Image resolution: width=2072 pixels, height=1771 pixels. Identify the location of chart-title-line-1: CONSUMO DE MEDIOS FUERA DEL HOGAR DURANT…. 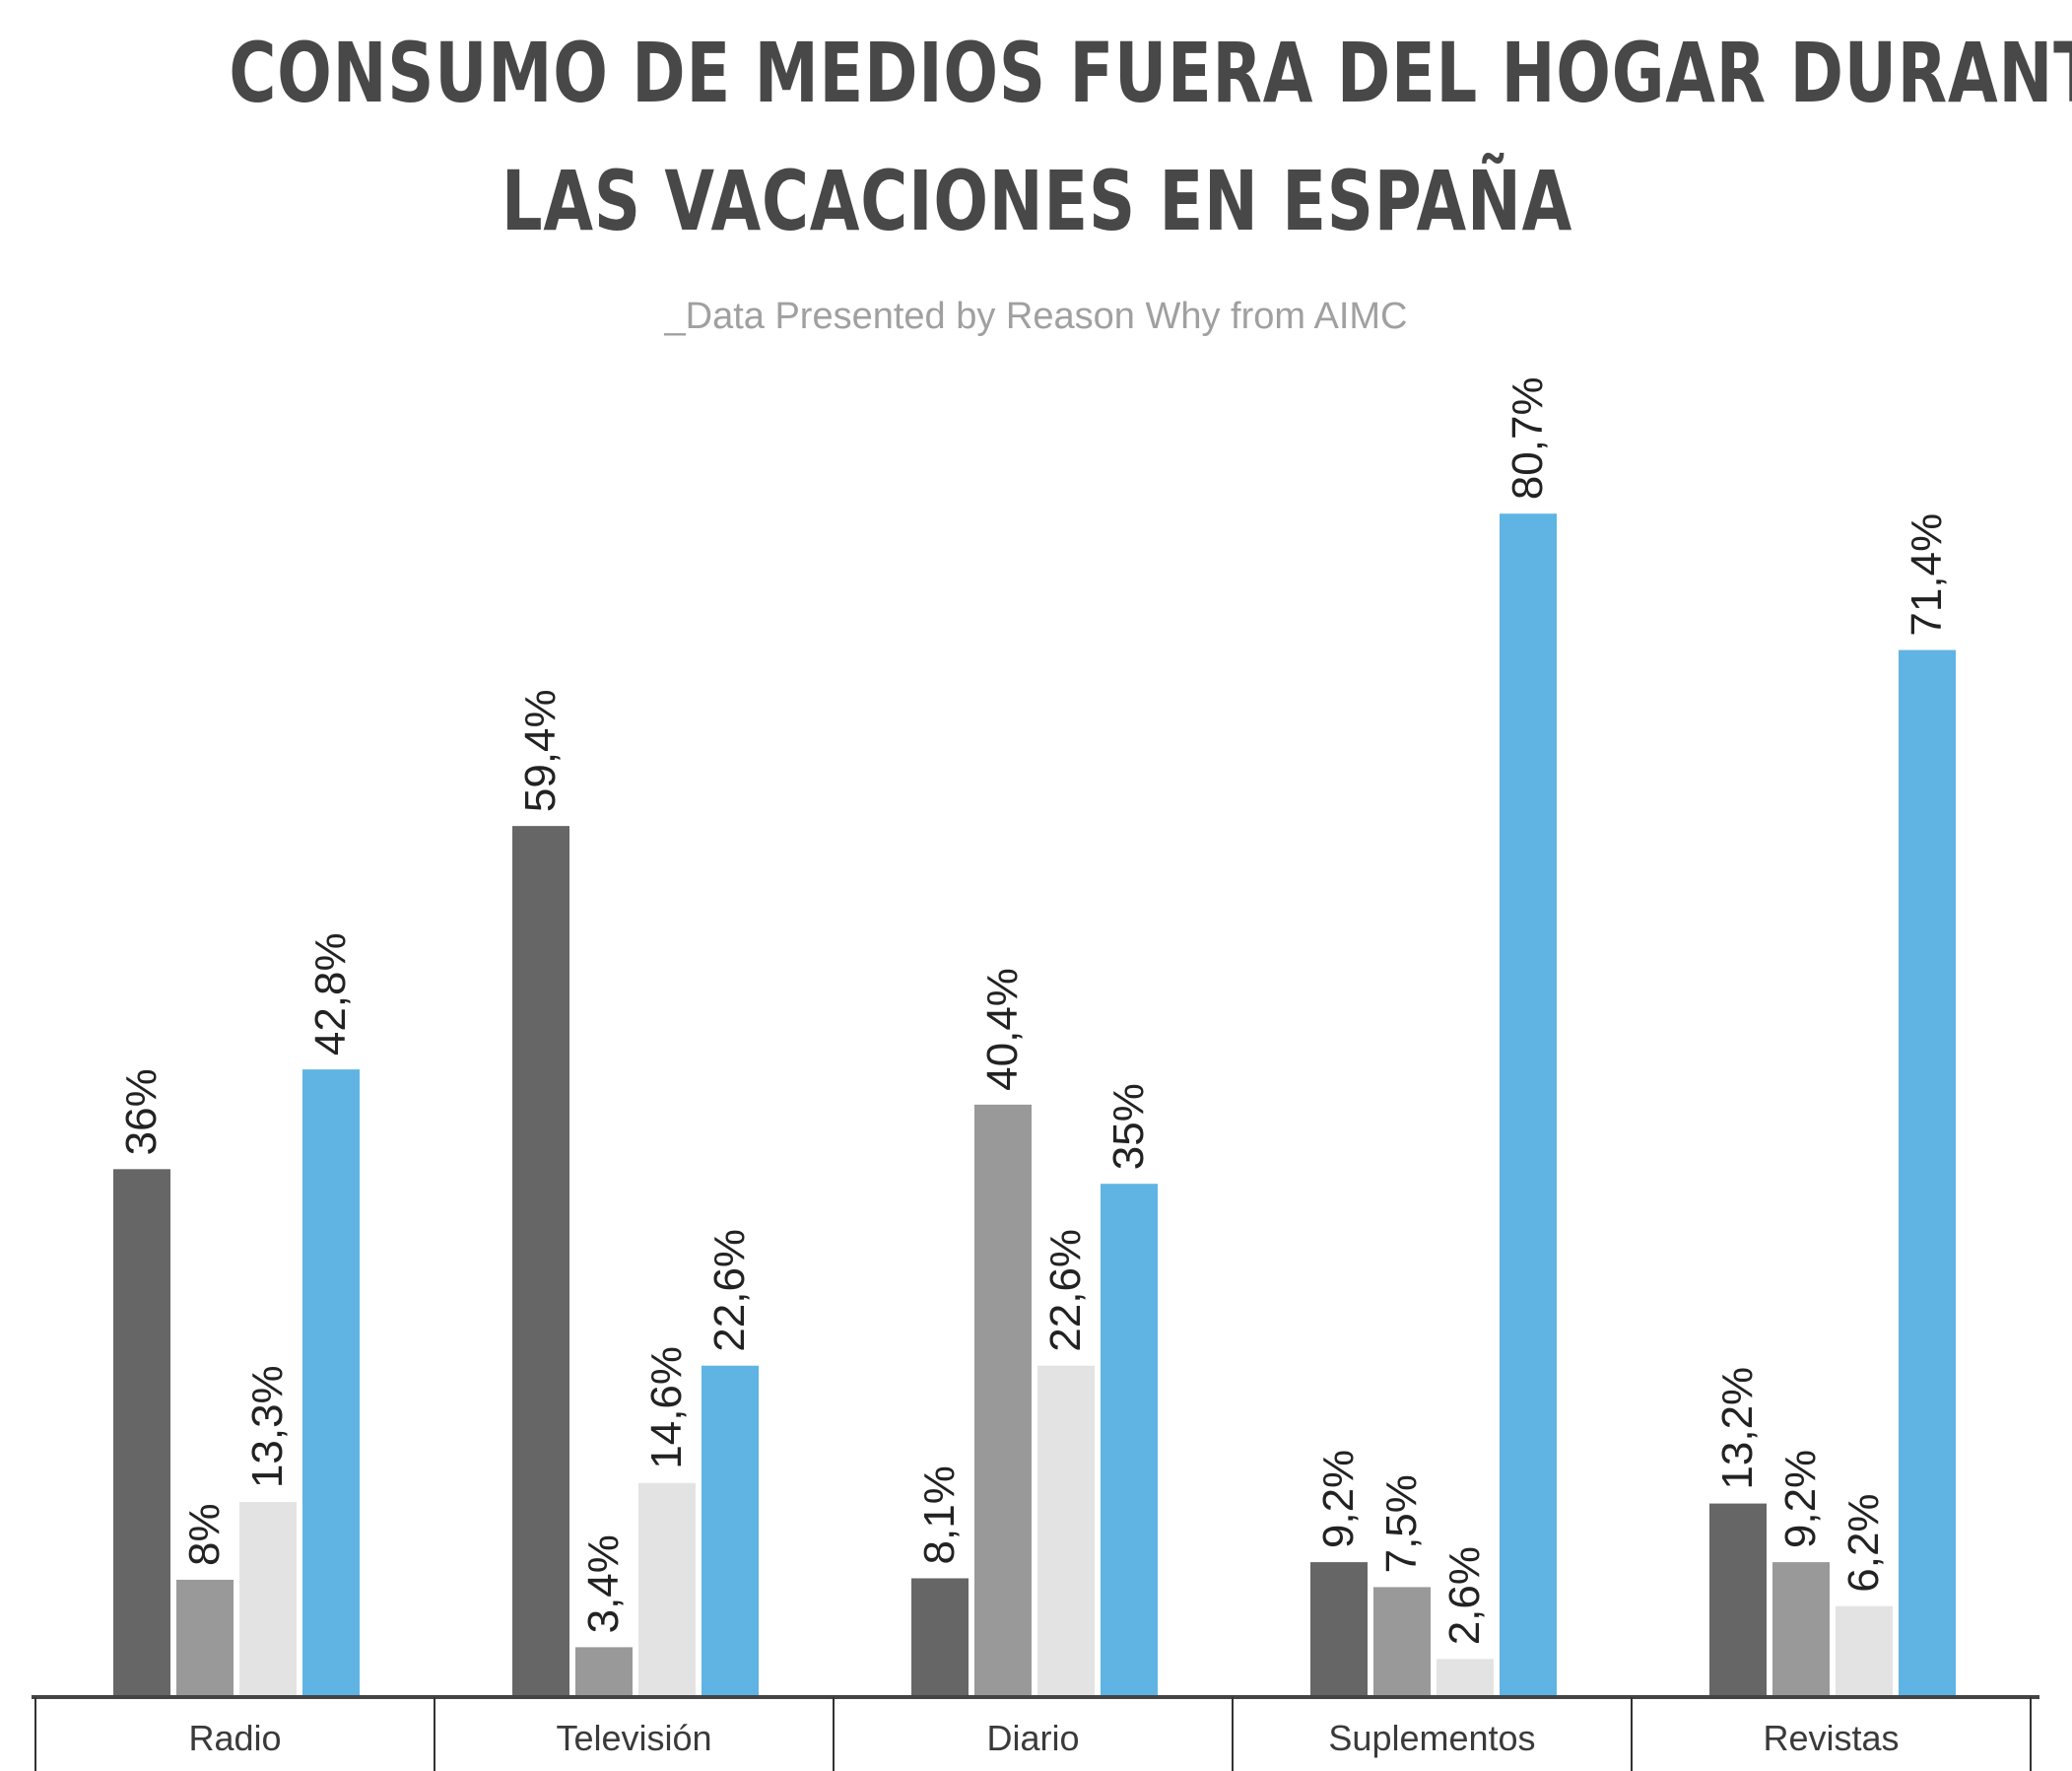
(1151, 73).